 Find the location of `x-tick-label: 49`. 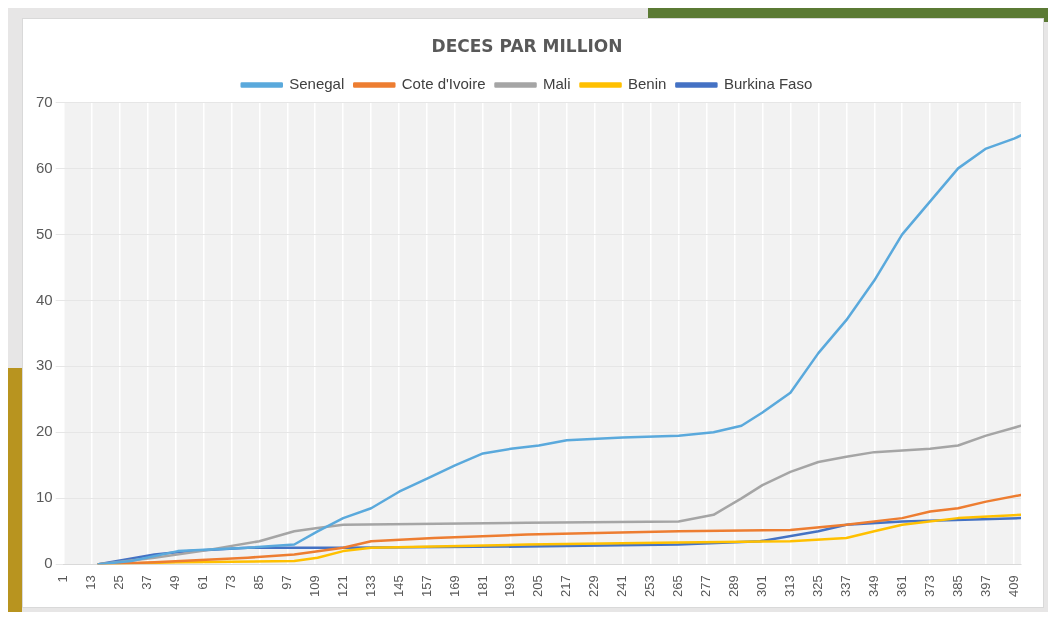

x-tick-label: 49 is located at coordinates (175, 582).